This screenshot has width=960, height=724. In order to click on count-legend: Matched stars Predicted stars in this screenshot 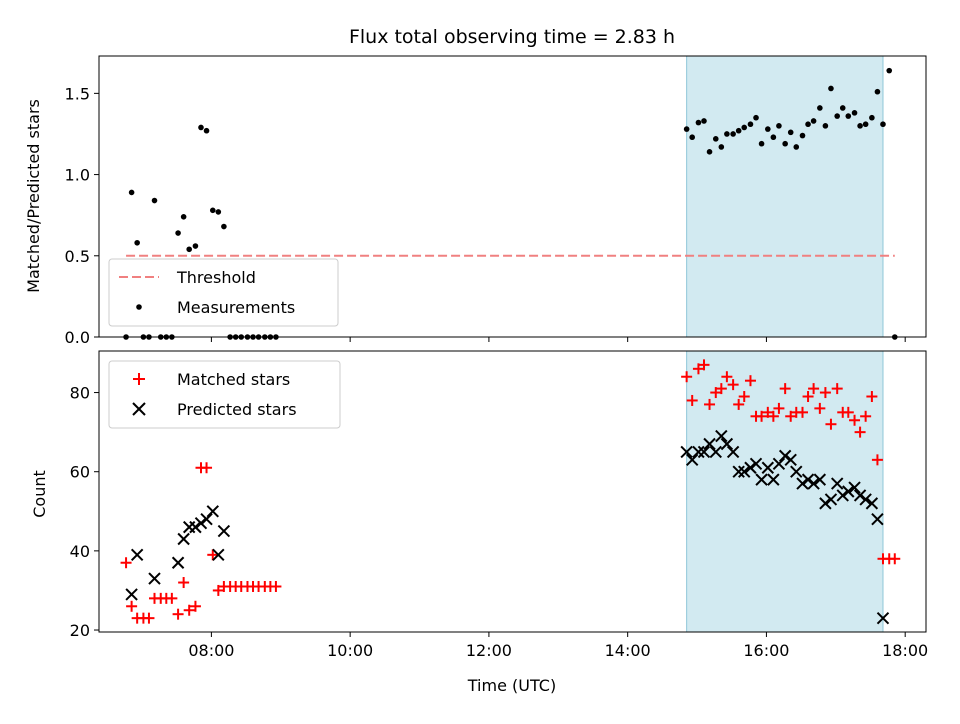, I will do `click(224, 394)`.